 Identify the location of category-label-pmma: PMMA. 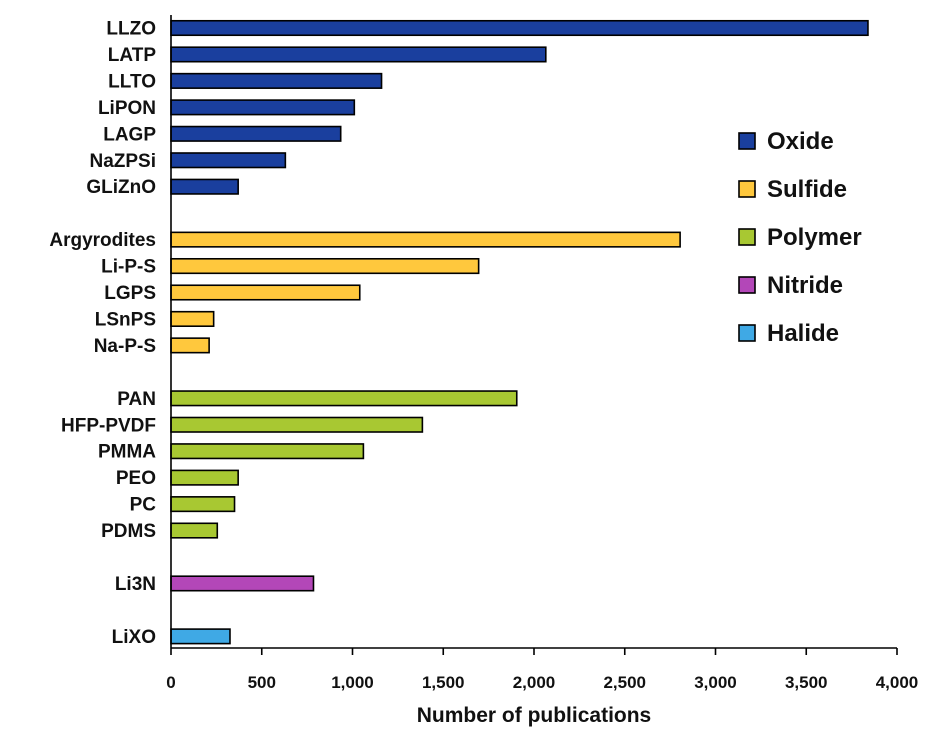
(127, 452).